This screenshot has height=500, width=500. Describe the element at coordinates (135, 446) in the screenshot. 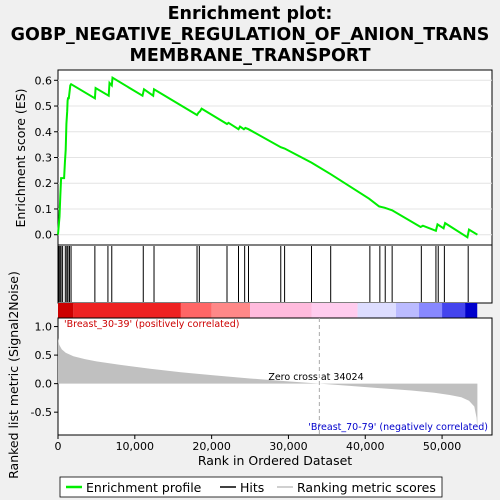

I see `x-tick-label: 10,000` at that location.